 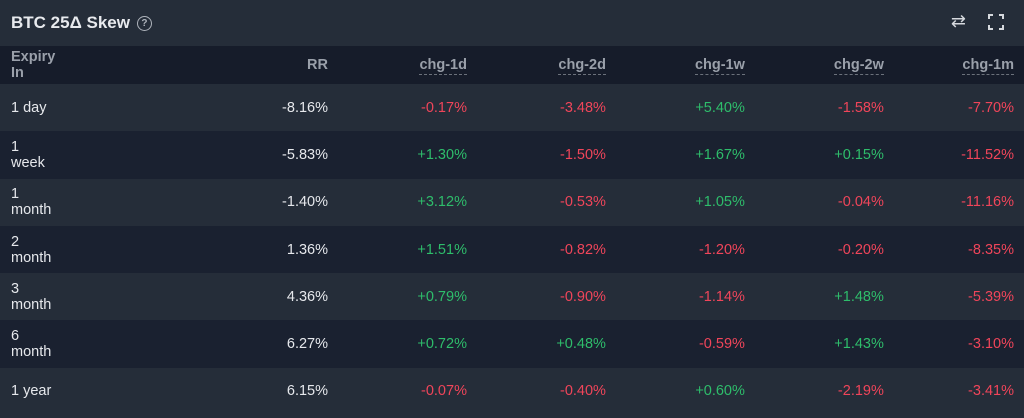 I want to click on change-cell: -0.82%, so click(x=582, y=249).